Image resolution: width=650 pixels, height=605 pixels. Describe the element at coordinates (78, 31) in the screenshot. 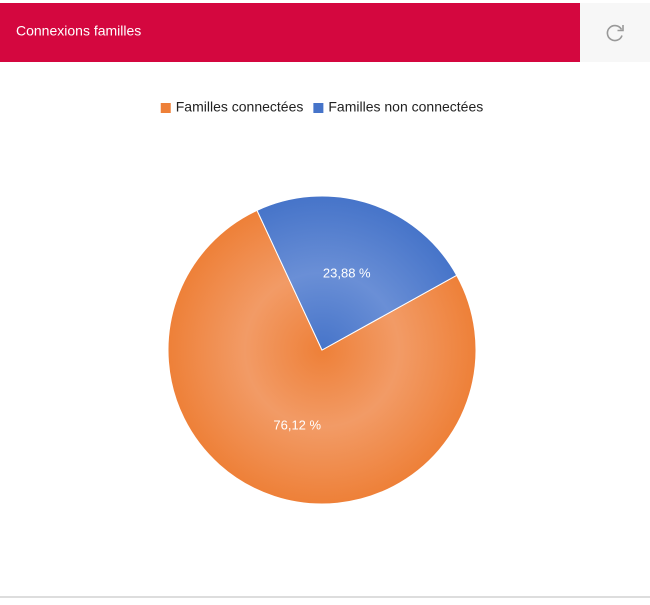

I see `chart-title: Connexions familles` at that location.